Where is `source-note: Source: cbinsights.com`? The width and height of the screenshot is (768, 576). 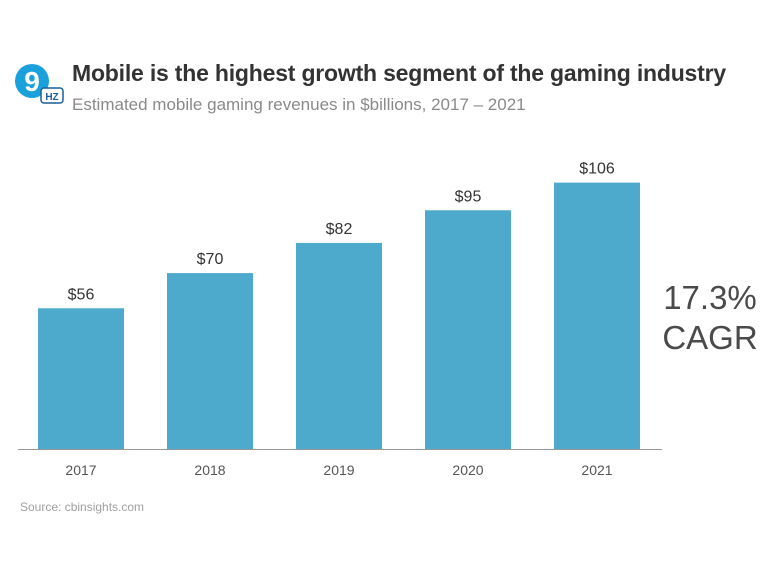
source-note: Source: cbinsights.com is located at coordinates (82, 507).